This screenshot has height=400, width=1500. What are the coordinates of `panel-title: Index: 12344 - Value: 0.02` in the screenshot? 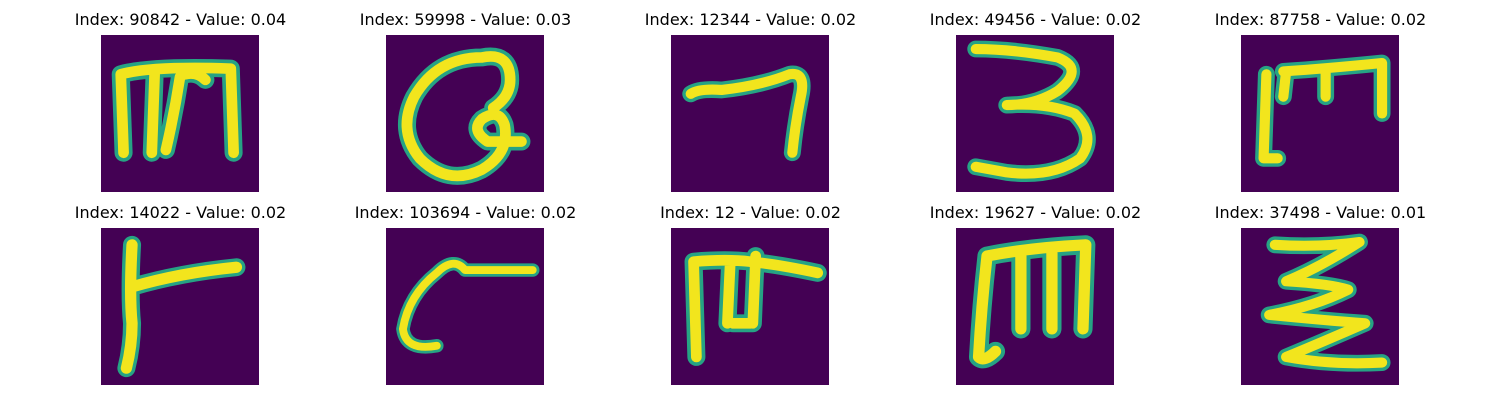 It's located at (750, 19).